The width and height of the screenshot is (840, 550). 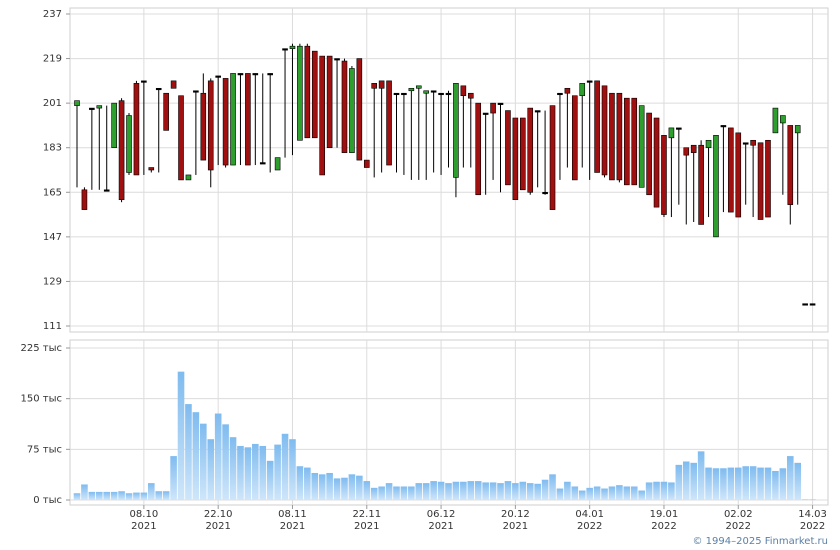 What do you see at coordinates (738, 514) in the screenshot?
I see `x-tick-label: 02.02` at bounding box center [738, 514].